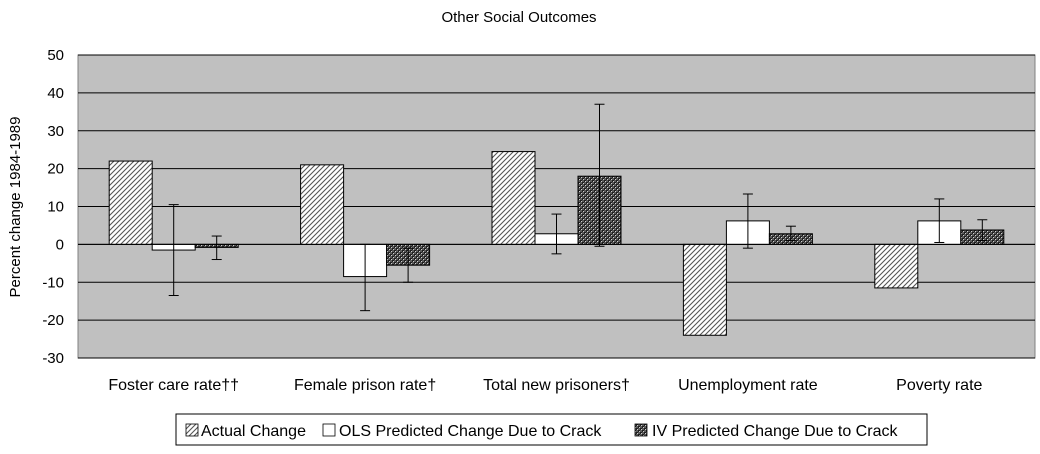 The width and height of the screenshot is (1040, 454). What do you see at coordinates (556, 385) in the screenshot?
I see `x-category-label: Total new prisoners†` at bounding box center [556, 385].